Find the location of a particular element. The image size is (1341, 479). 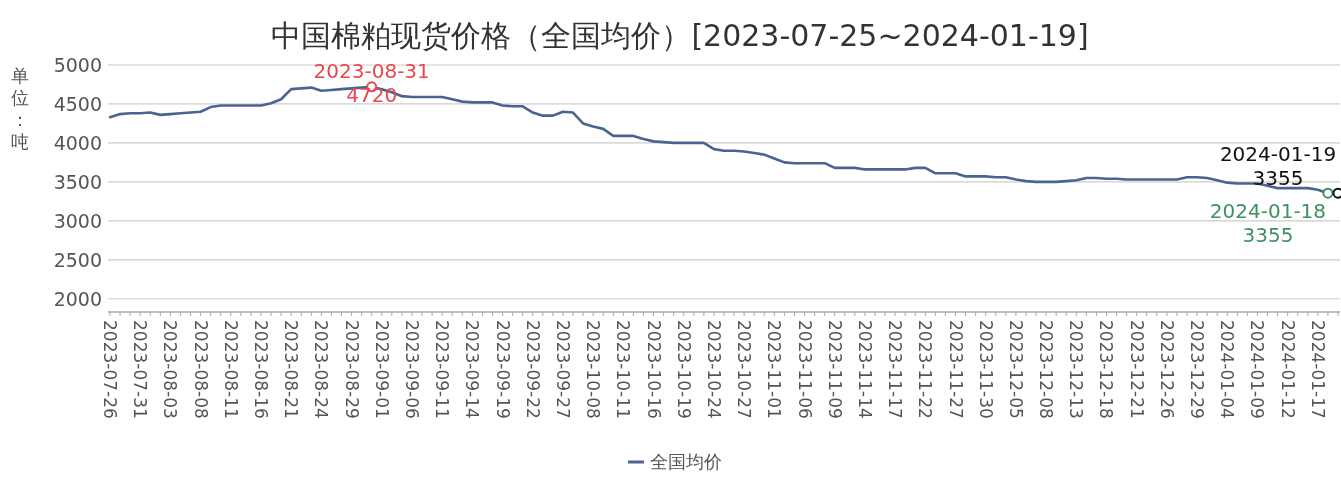

x-tick-label: 2023-11-30 is located at coordinates (985, 369).